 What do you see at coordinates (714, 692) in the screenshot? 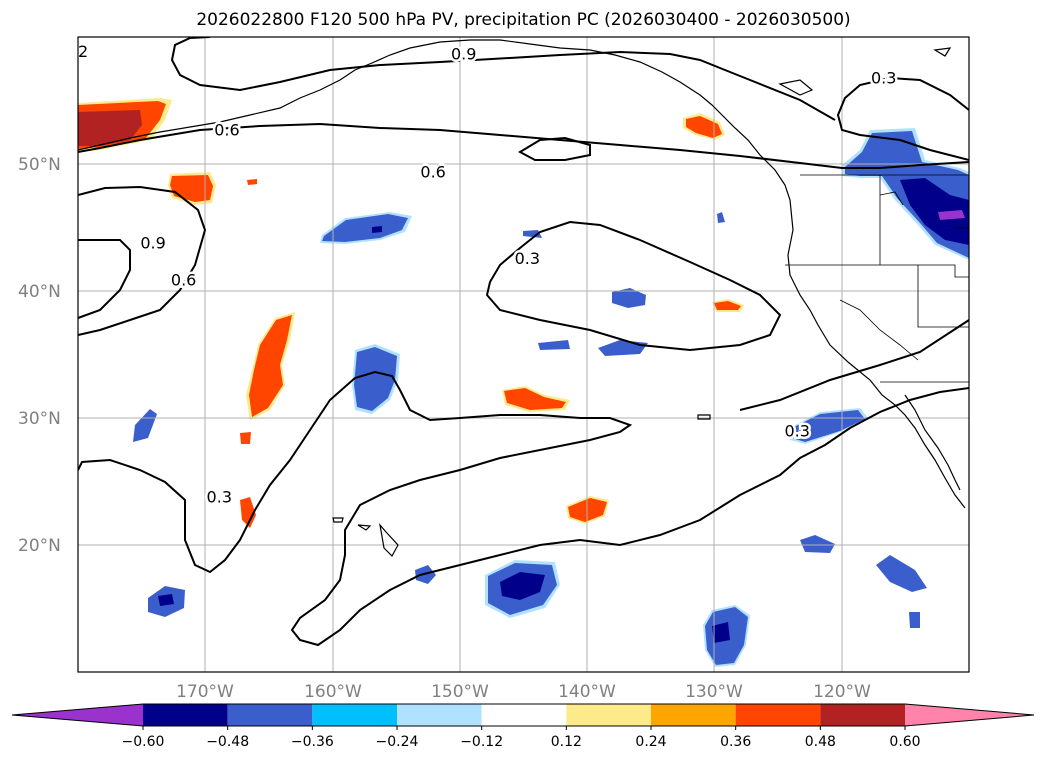
I see `lon-label-130w: 130°W` at bounding box center [714, 692].